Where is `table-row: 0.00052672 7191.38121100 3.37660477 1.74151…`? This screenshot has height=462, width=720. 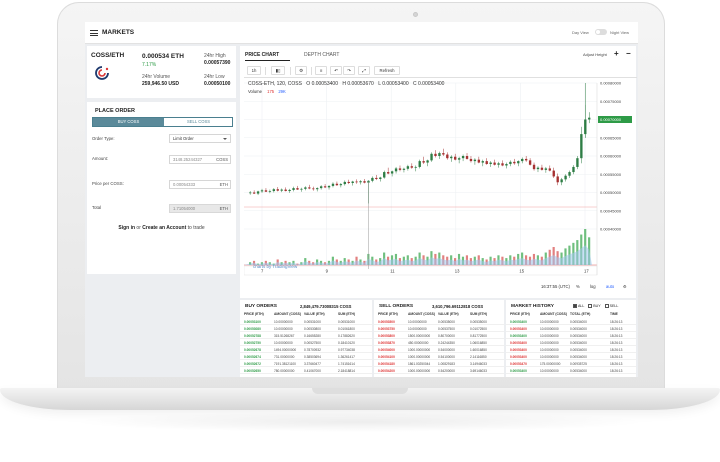 table-row: 0.00052672 7191.38121100 3.37660477 1.74151… is located at coordinates (306, 364).